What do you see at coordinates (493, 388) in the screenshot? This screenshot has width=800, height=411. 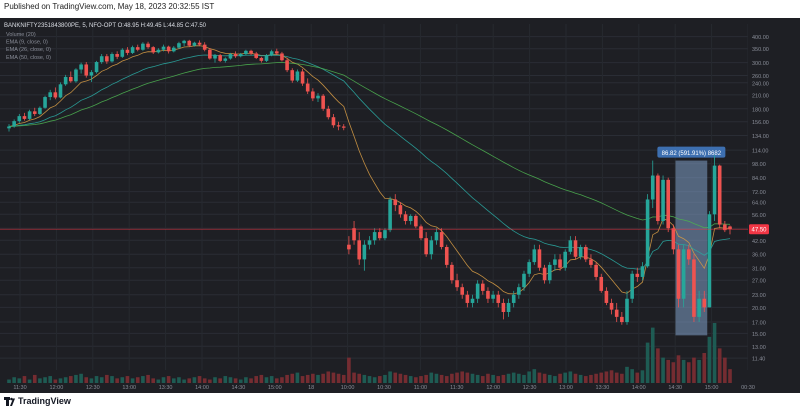 I see `time-tick-label: 12:00` at bounding box center [493, 388].